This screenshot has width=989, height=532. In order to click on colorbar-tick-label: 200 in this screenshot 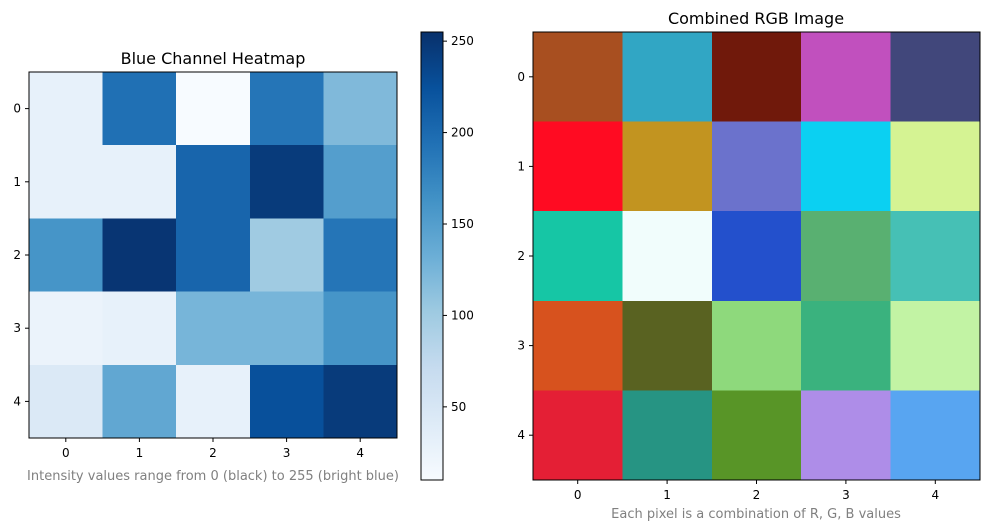, I will do `click(462, 133)`.